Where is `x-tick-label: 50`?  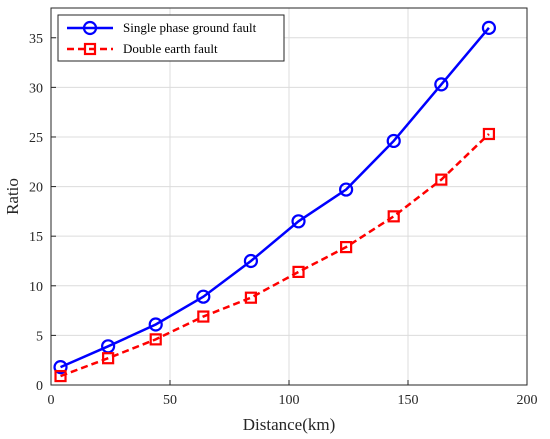
x-tick-label: 50 is located at coordinates (170, 400).